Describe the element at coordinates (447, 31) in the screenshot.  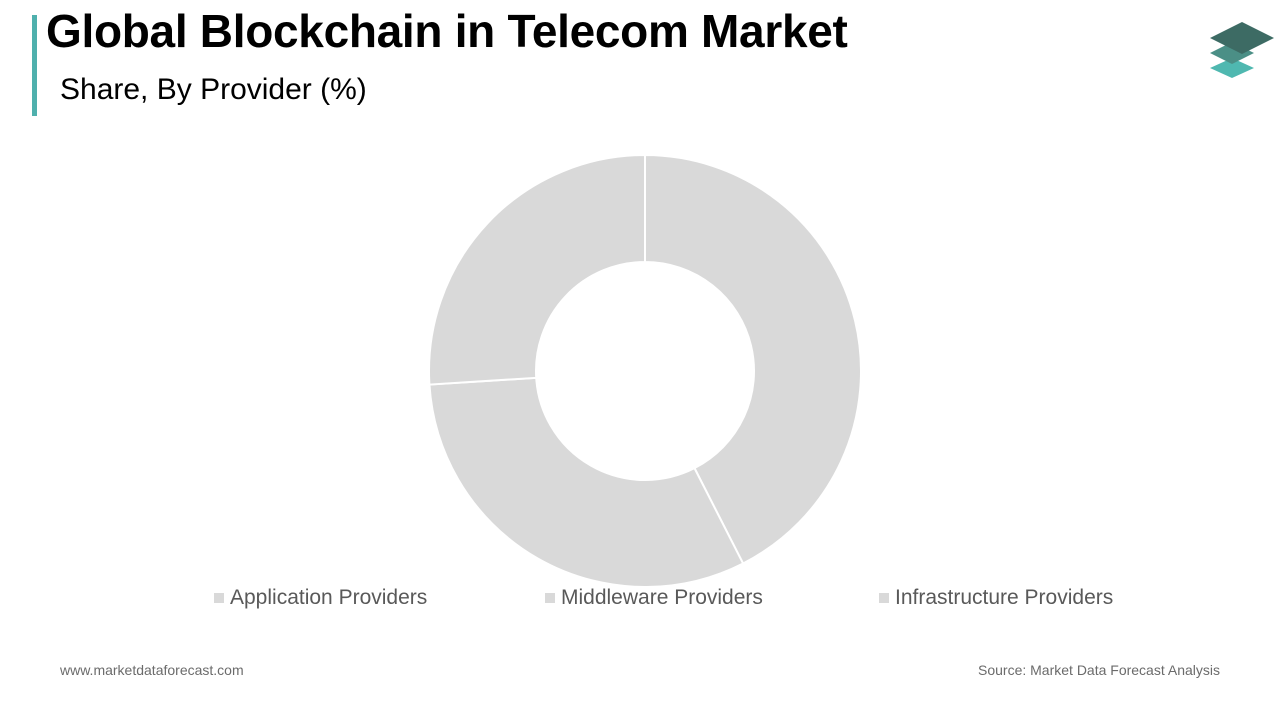
I see `chart-title: Global Blockchain in Telecom Market` at that location.